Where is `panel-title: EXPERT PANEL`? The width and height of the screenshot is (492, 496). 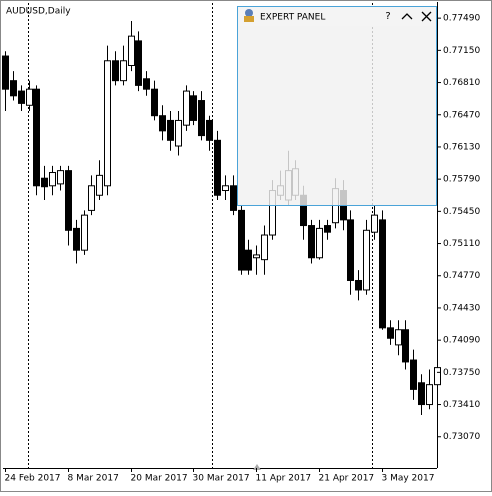
panel-title: EXPERT PANEL is located at coordinates (292, 18).